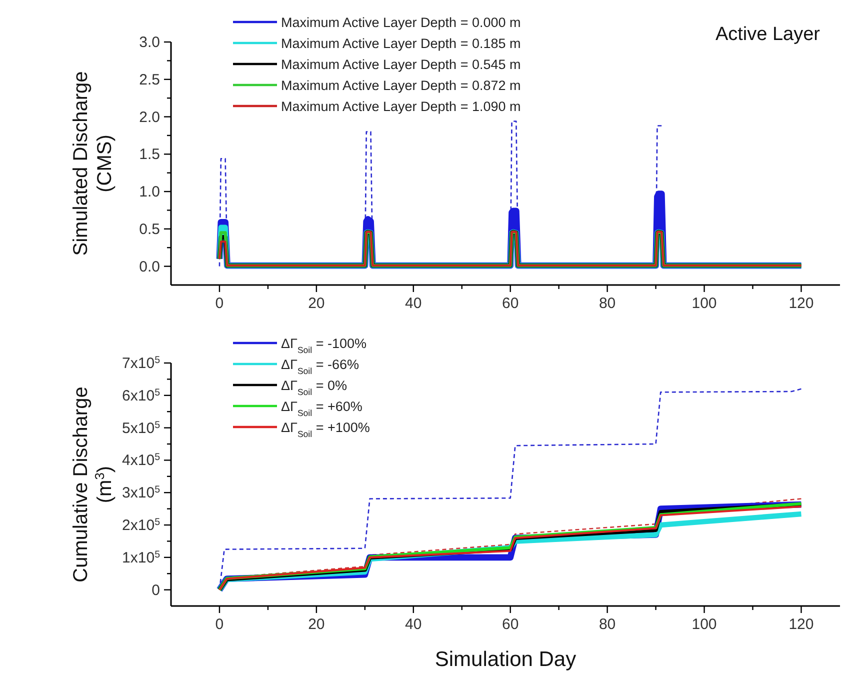 This screenshot has height=690, width=846. What do you see at coordinates (149, 79) in the screenshot?
I see `y-tick-label: 2.5` at bounding box center [149, 79].